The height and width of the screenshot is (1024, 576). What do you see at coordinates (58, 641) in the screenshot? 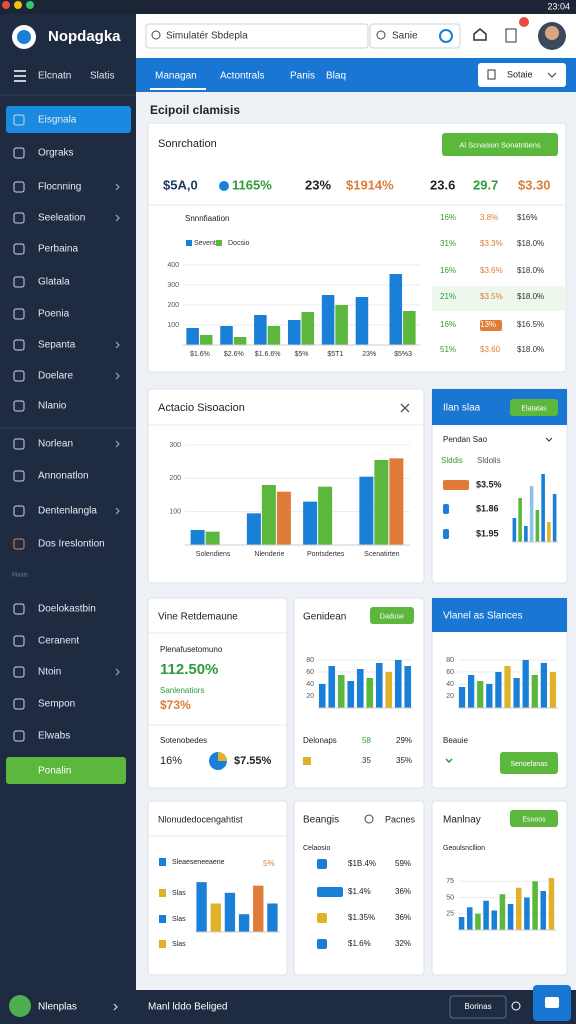
I see `nav-item: Ceranent` at bounding box center [58, 641].